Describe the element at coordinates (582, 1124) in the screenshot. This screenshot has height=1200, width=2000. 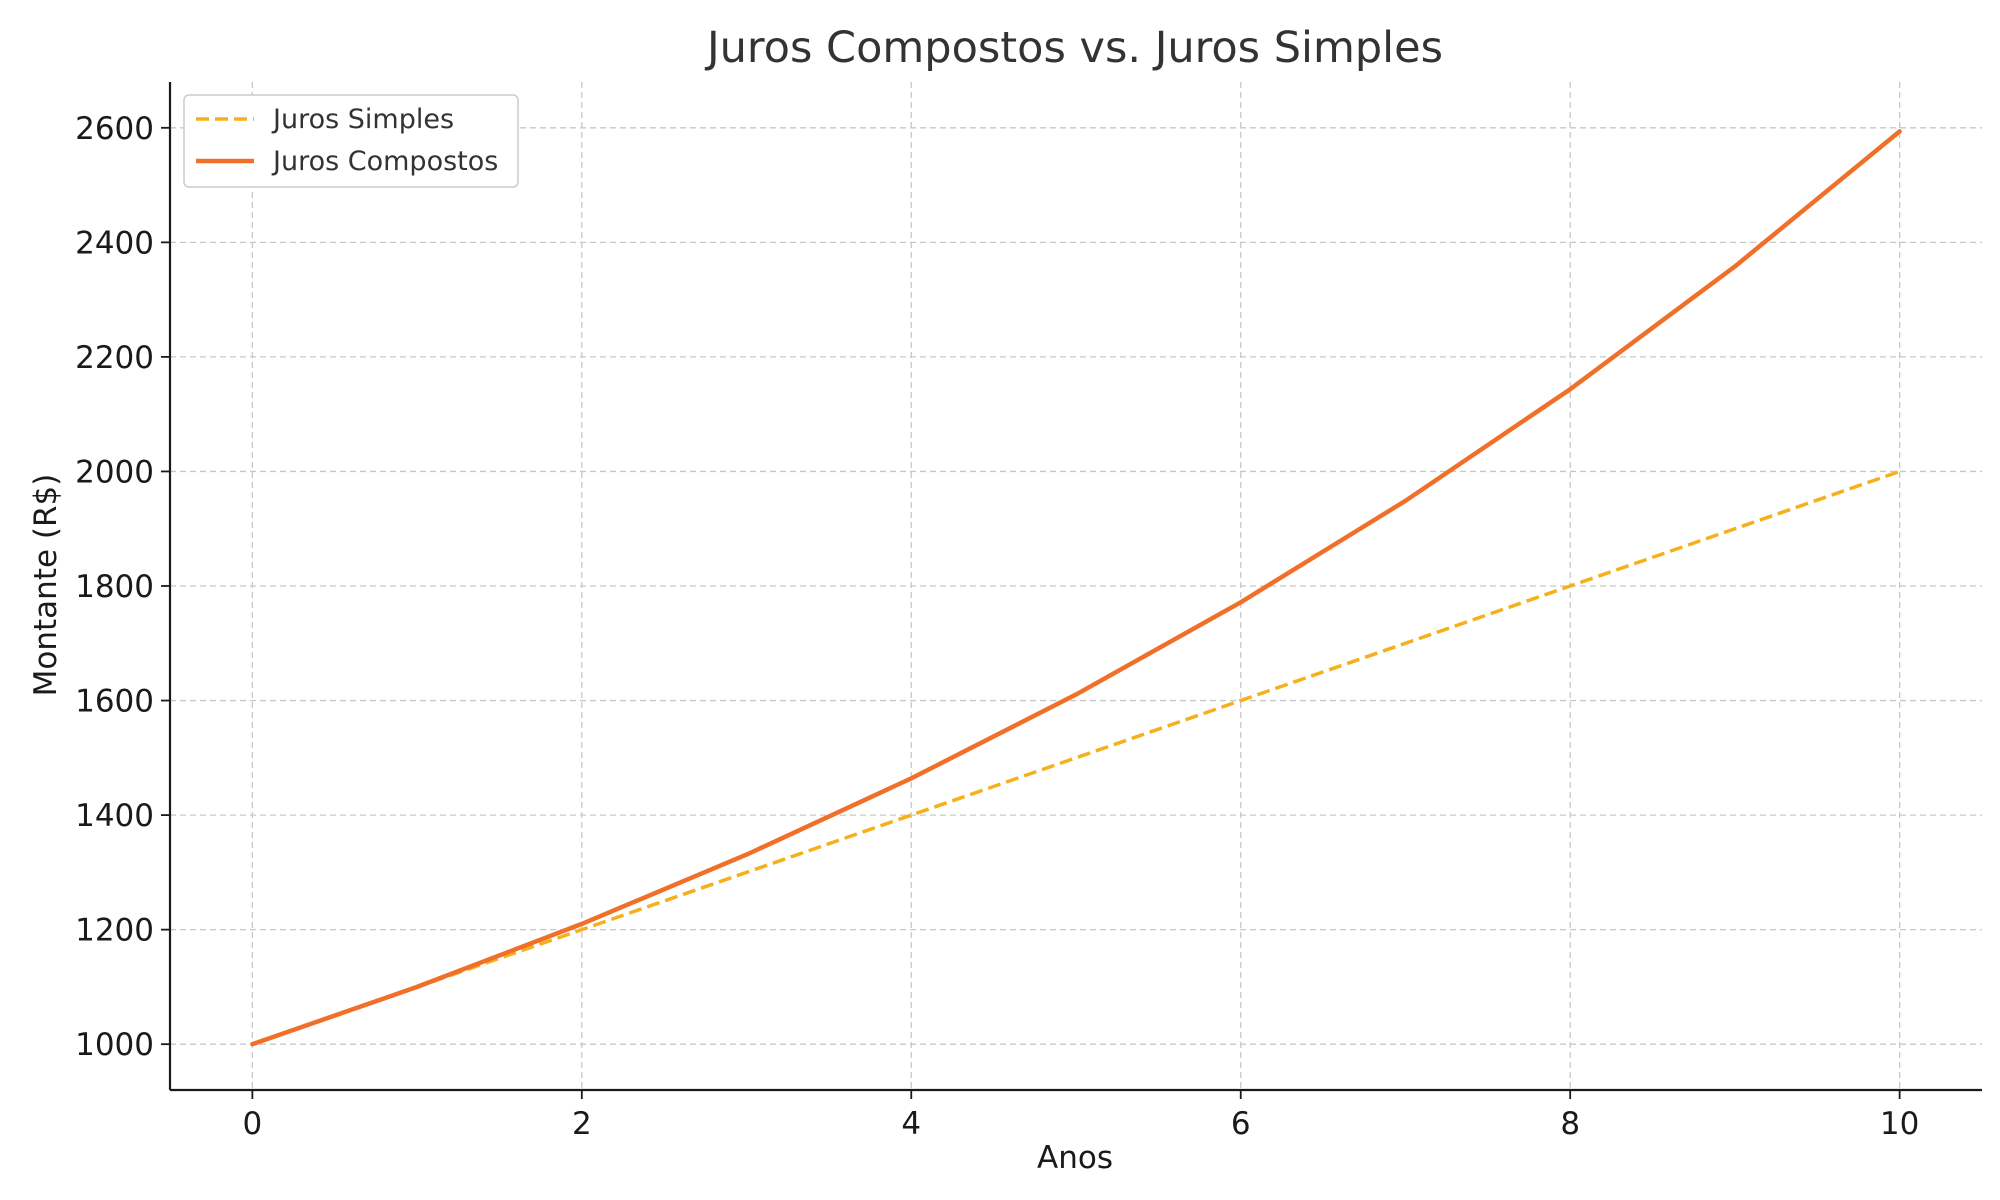
I see `x-tick-label: 2` at that location.